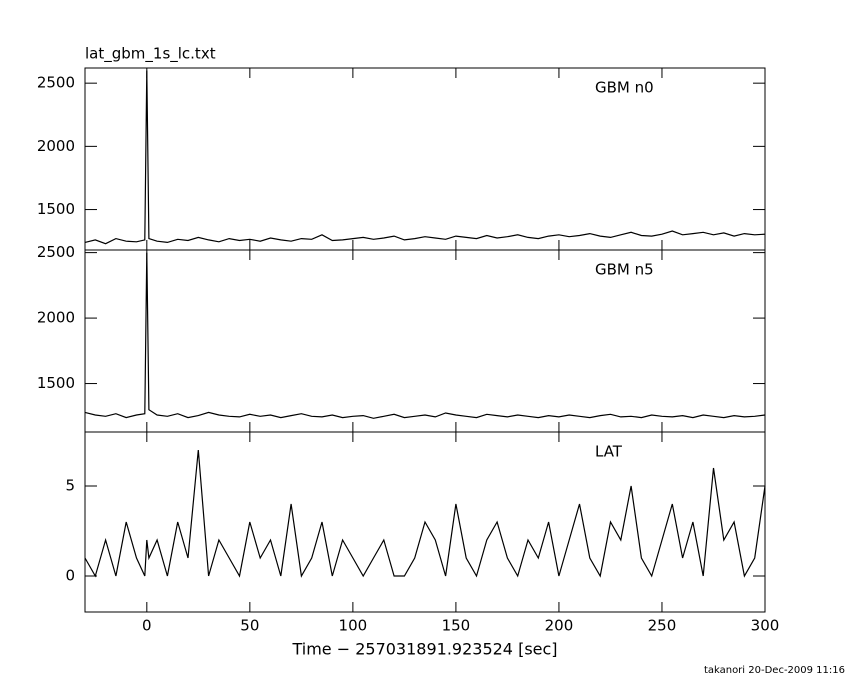 This screenshot has width=850, height=684. I want to click on panel-label: GBM n5, so click(624, 270).